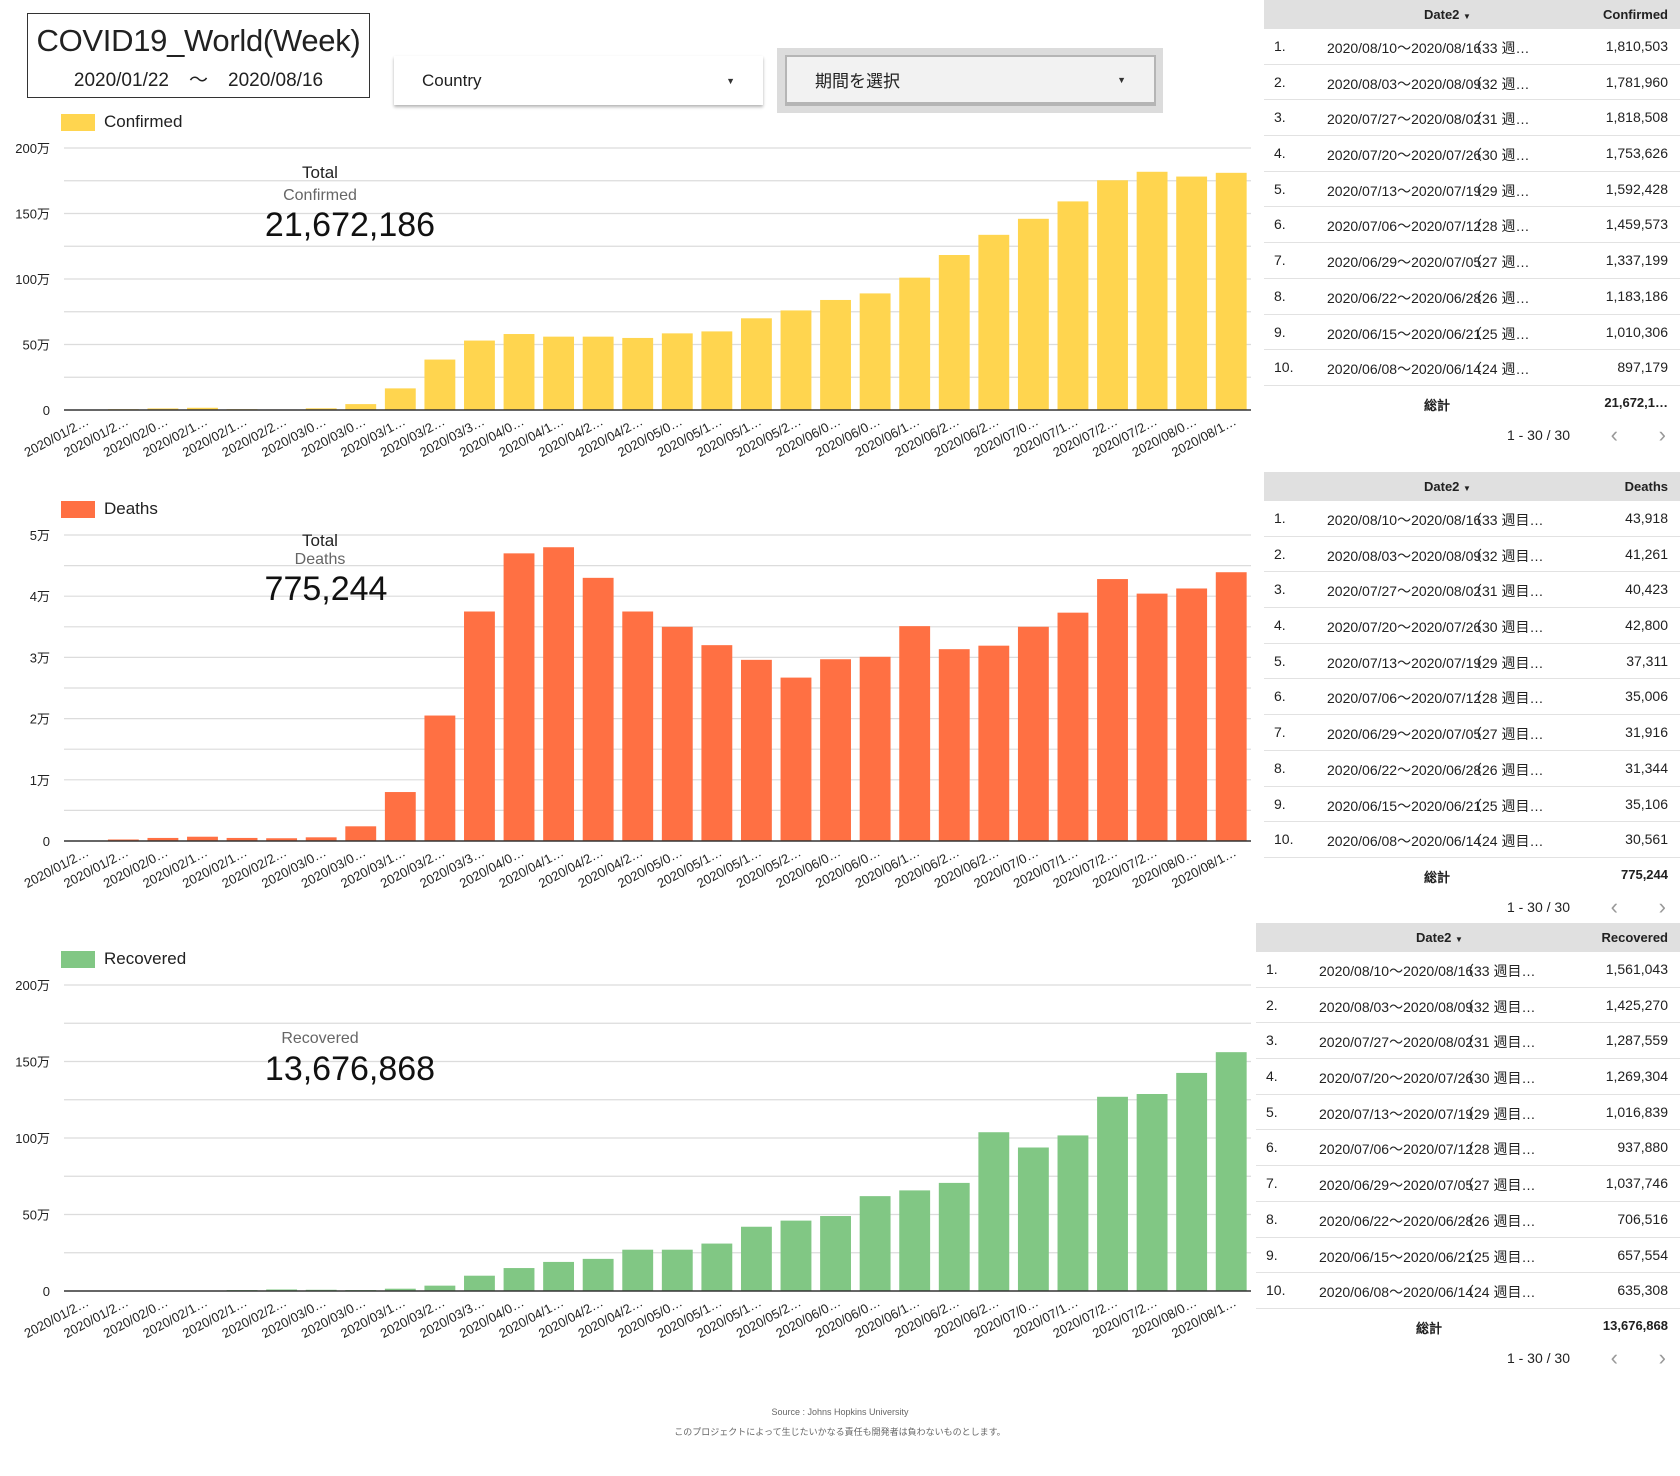 The width and height of the screenshot is (1680, 1476). I want to click on table-row: 2. 2020/08/03〜2020/08/09 （32 週目… 41,261, so click(1472, 555).